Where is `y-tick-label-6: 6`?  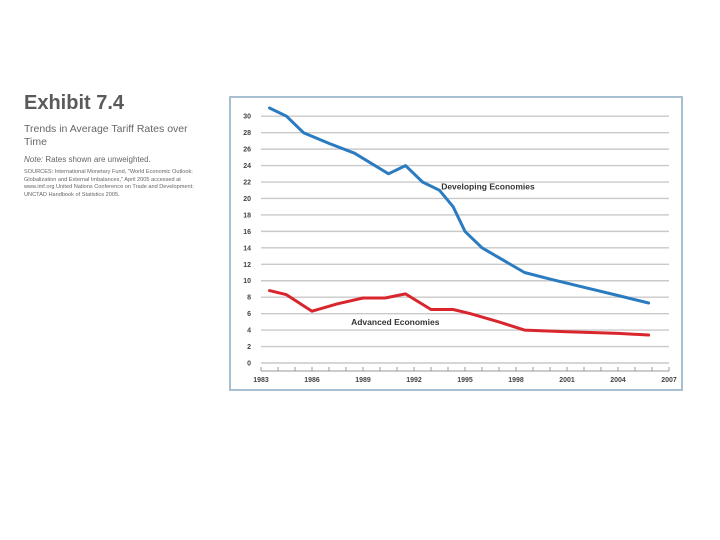
y-tick-label-6: 6 is located at coordinates (249, 314).